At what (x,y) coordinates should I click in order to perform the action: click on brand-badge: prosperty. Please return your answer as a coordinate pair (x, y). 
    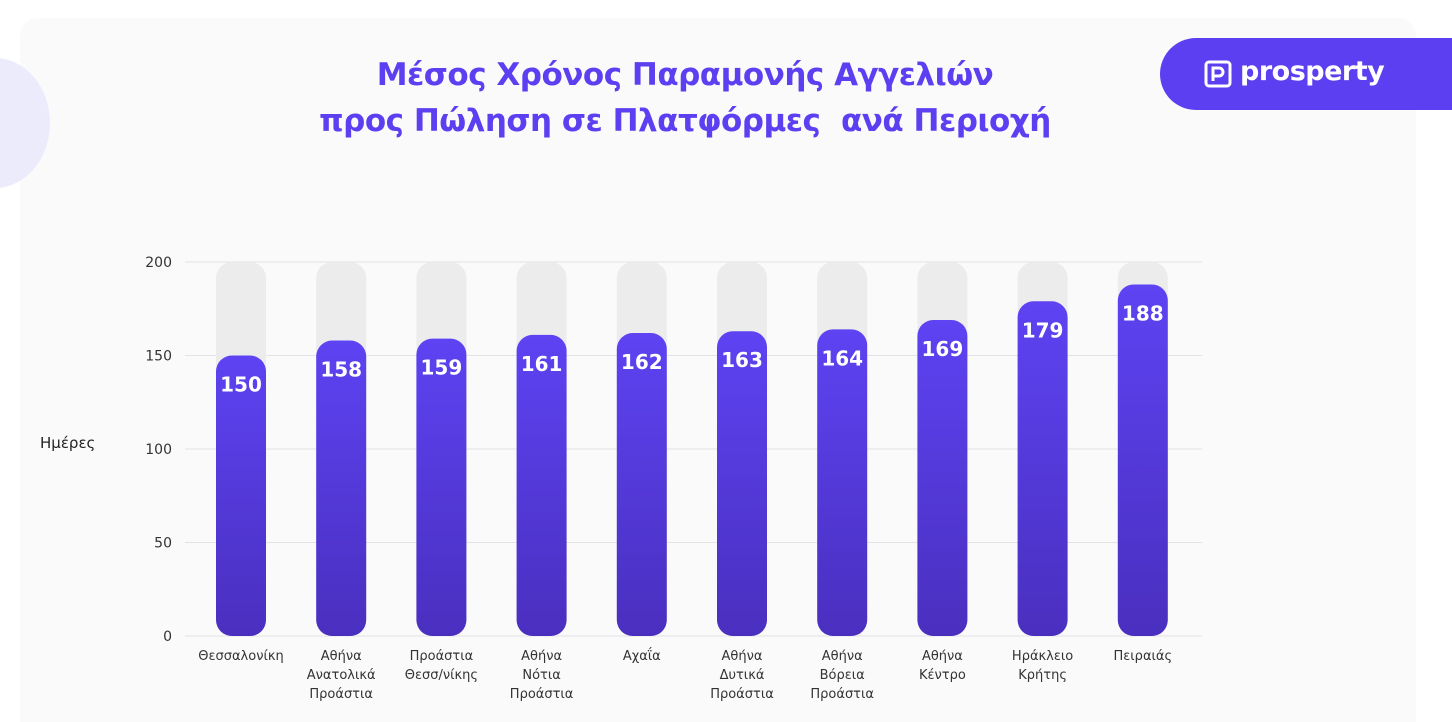
    Looking at the image, I should click on (1306, 74).